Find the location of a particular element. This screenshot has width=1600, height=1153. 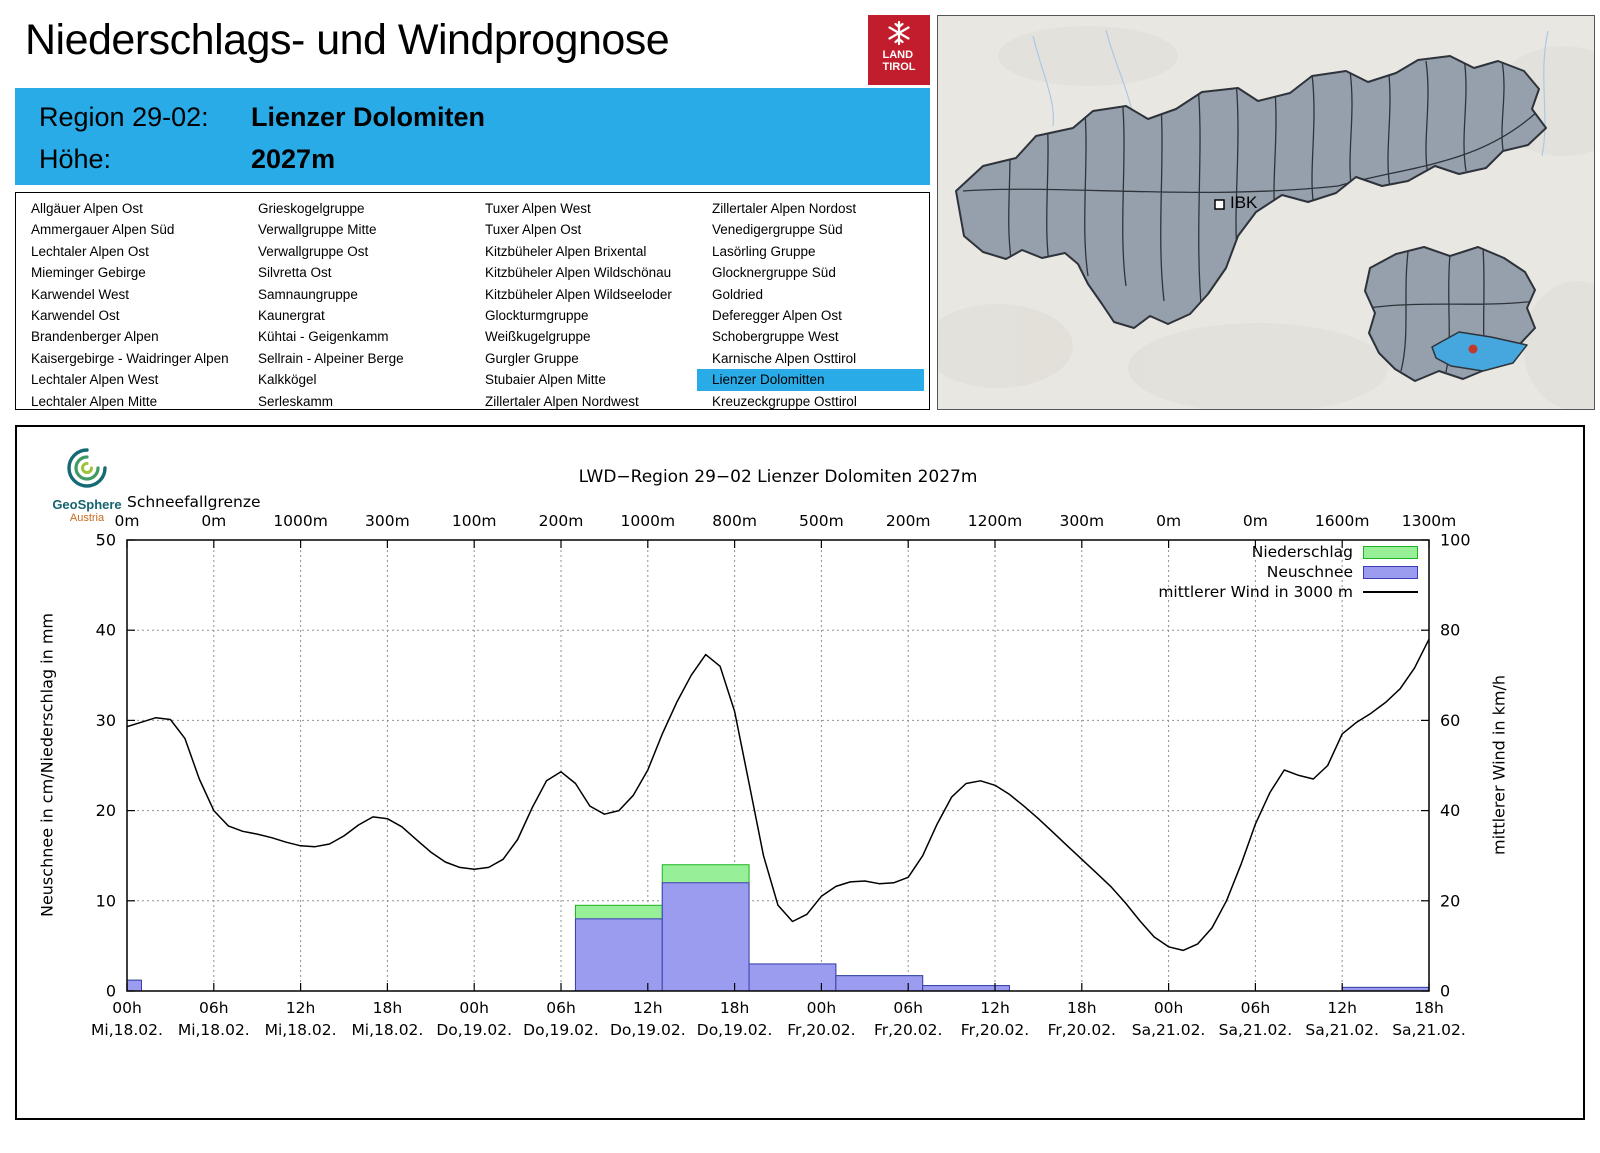

snowflake-icon is located at coordinates (899, 33).